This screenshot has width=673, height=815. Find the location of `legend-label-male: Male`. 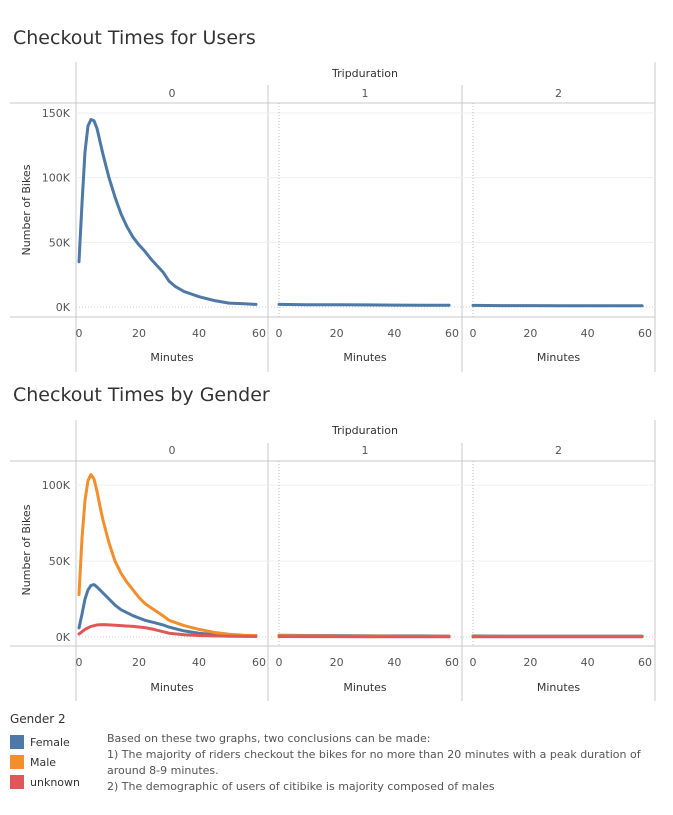

legend-label-male: Male is located at coordinates (43, 762).